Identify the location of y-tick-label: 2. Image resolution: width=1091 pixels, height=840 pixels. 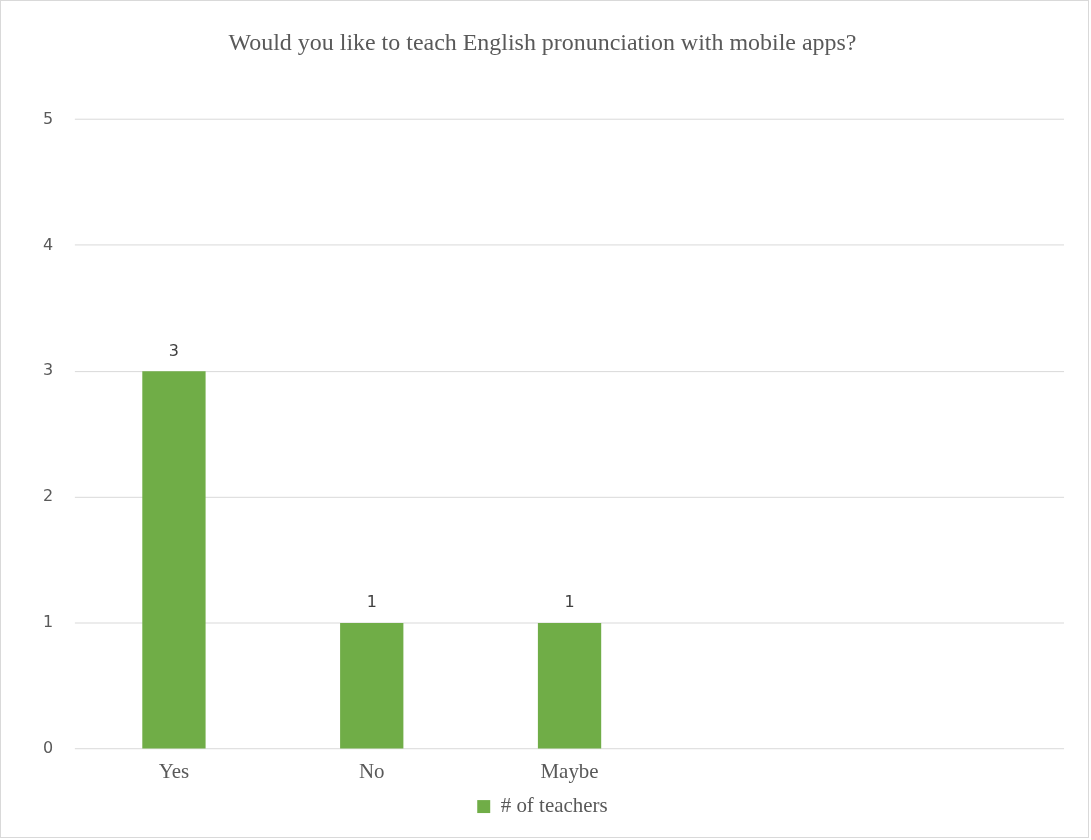
(48, 496).